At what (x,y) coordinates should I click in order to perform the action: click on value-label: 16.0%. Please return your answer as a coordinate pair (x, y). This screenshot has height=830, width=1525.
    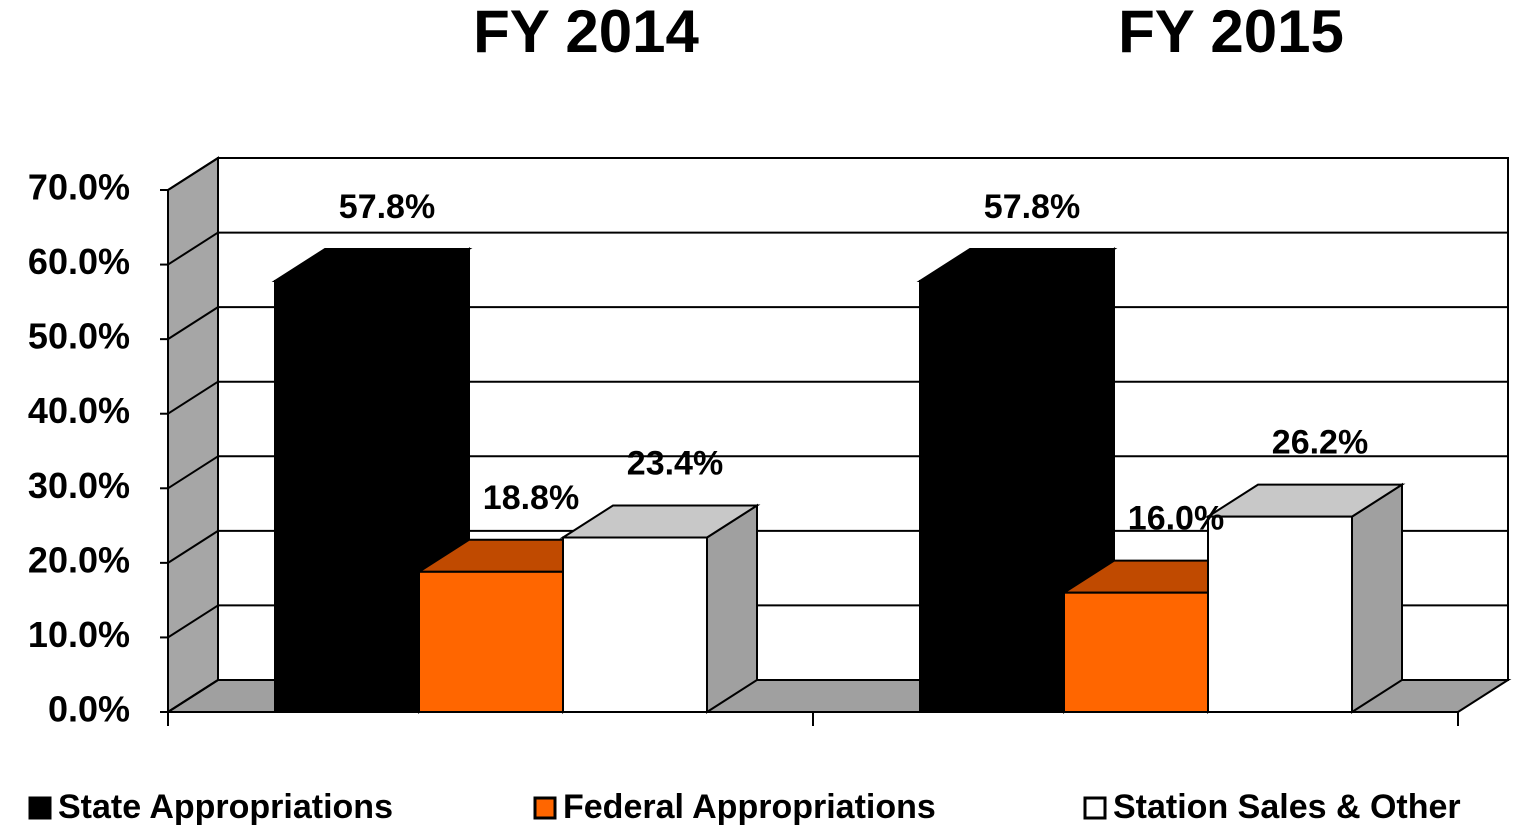
    Looking at the image, I should click on (1176, 519).